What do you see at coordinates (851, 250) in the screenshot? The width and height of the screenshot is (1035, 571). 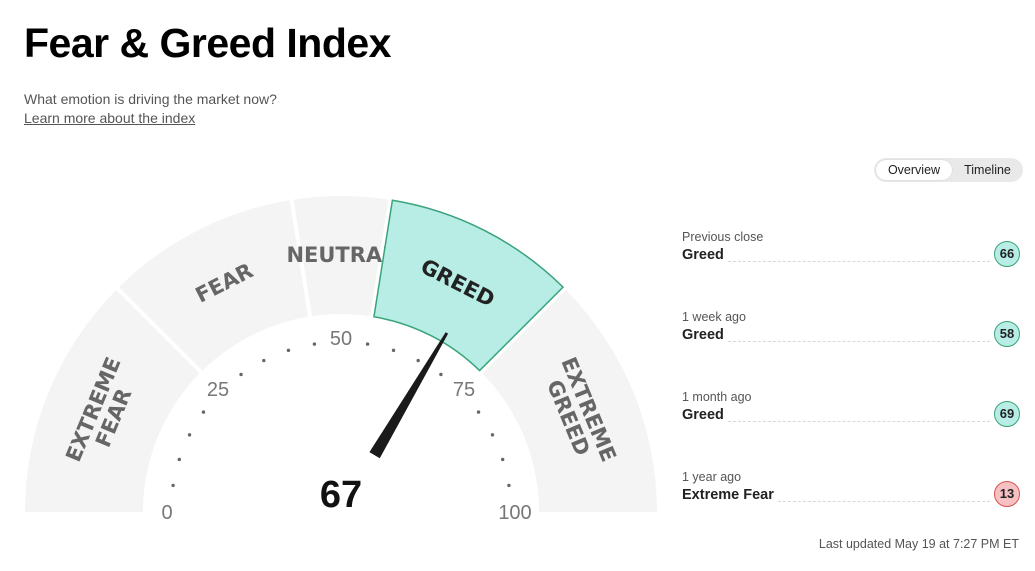 I see `history-row: Previous close Greed 66` at bounding box center [851, 250].